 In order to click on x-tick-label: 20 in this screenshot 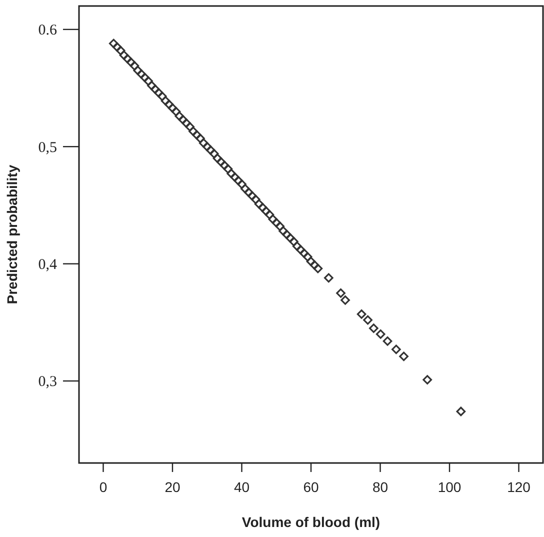, I will do `click(172, 487)`.